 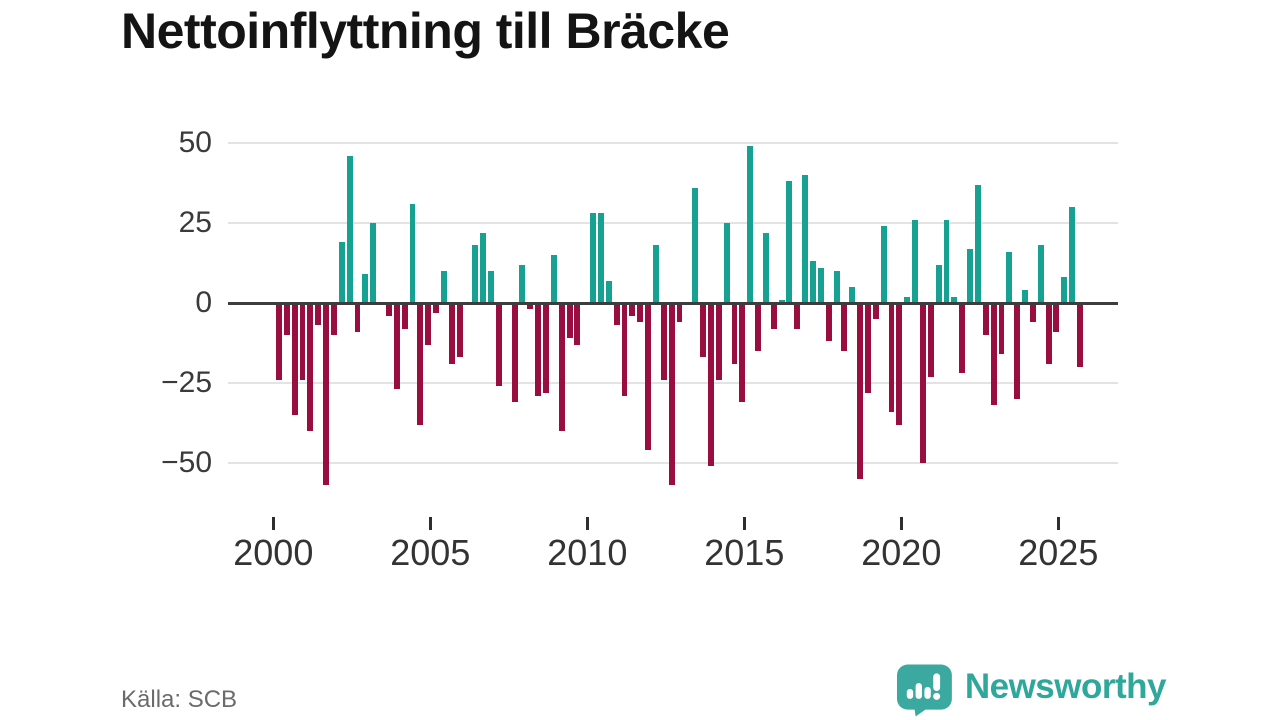 What do you see at coordinates (195, 222) in the screenshot?
I see `y-axis-label: 25` at bounding box center [195, 222].